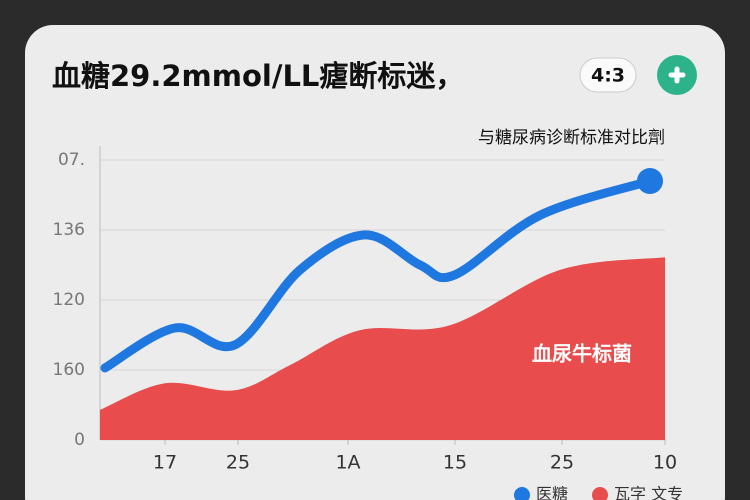  What do you see at coordinates (258, 76) in the screenshot?
I see `chart-title: 血糖29.2mmol/LL瘧断标迷，` at bounding box center [258, 76].